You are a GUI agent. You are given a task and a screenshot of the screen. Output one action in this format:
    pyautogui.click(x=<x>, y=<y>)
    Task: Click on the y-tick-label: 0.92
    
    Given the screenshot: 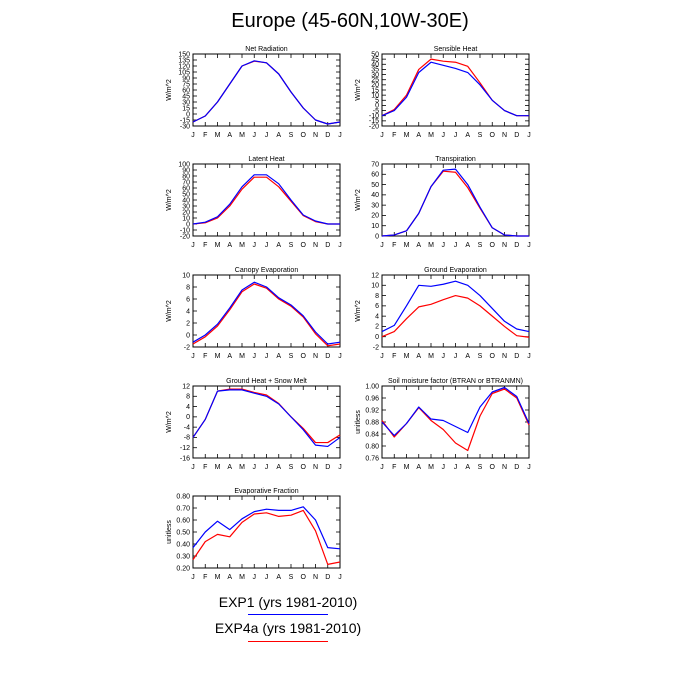 What is the action you would take?
    pyautogui.click(x=372, y=410)
    